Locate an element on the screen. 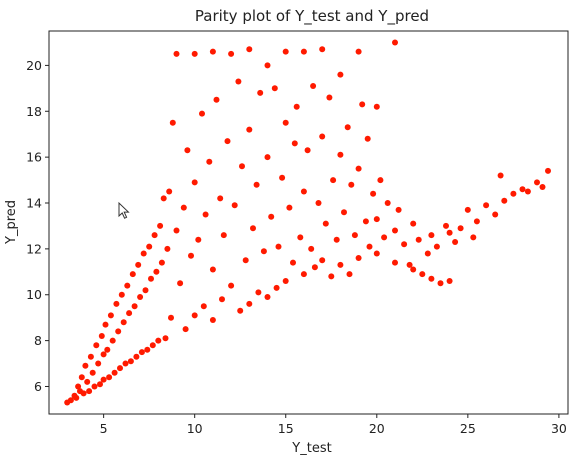 Image resolution: width=577 pixels, height=461 pixels. y-tick-label: 20 is located at coordinates (34, 65).